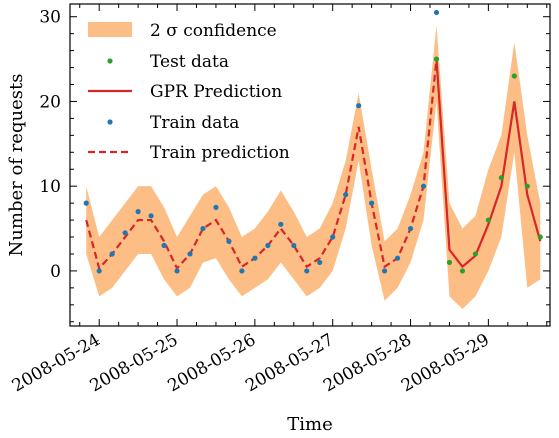 This screenshot has height=438, width=559. I want to click on y-tick-label: 30, so click(50, 18).